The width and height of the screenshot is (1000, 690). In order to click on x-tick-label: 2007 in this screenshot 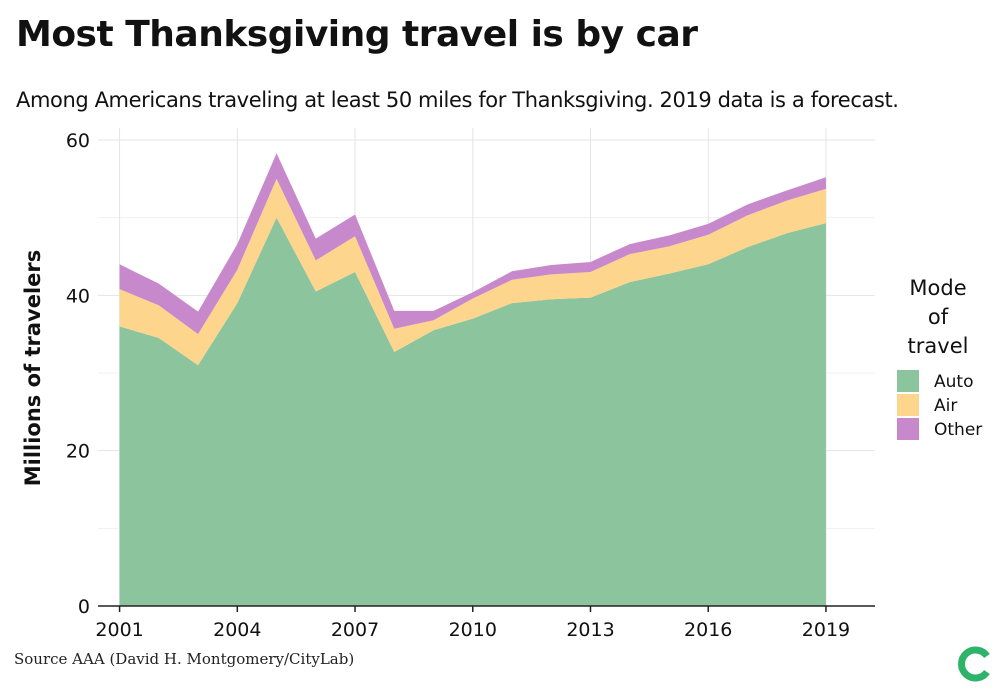, I will do `click(355, 630)`.